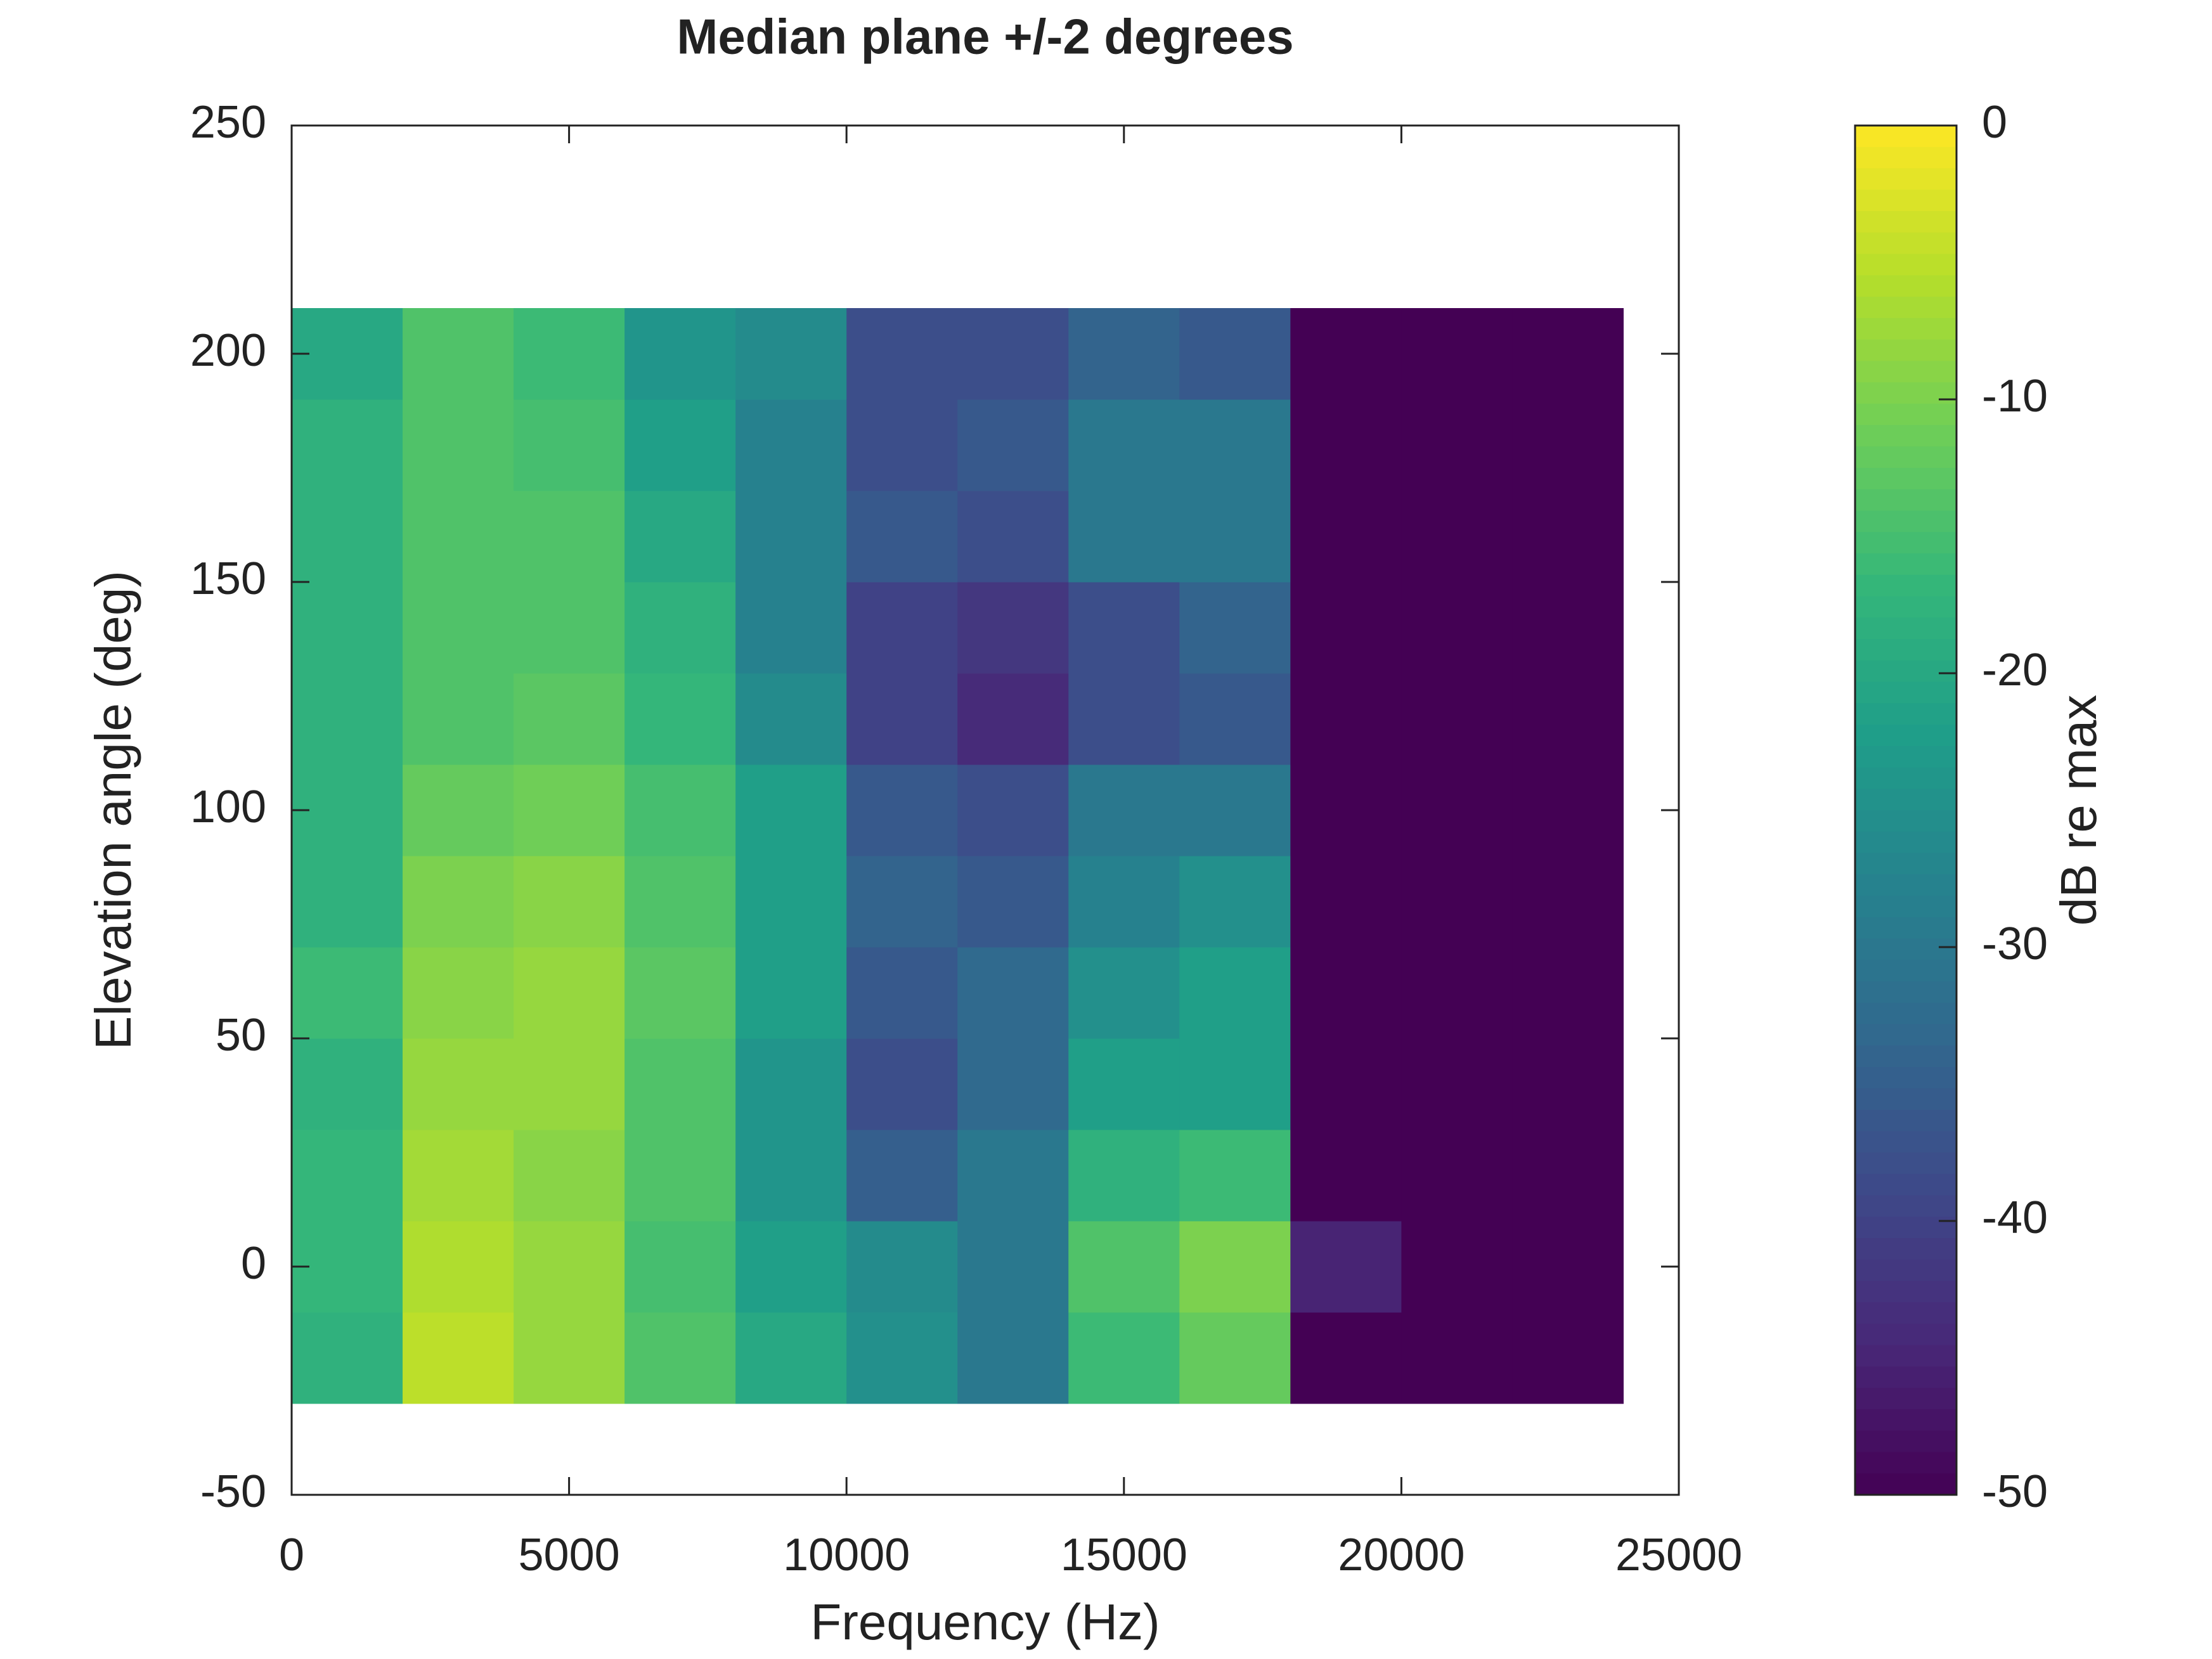  Describe the element at coordinates (569, 1555) in the screenshot. I see `x-tick-label: 5000` at that location.